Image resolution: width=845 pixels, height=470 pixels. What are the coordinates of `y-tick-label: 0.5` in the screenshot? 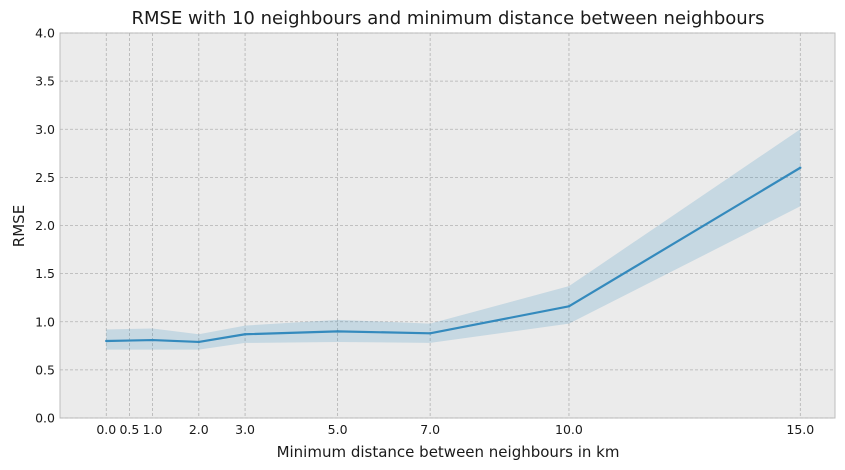 It's located at (45, 369).